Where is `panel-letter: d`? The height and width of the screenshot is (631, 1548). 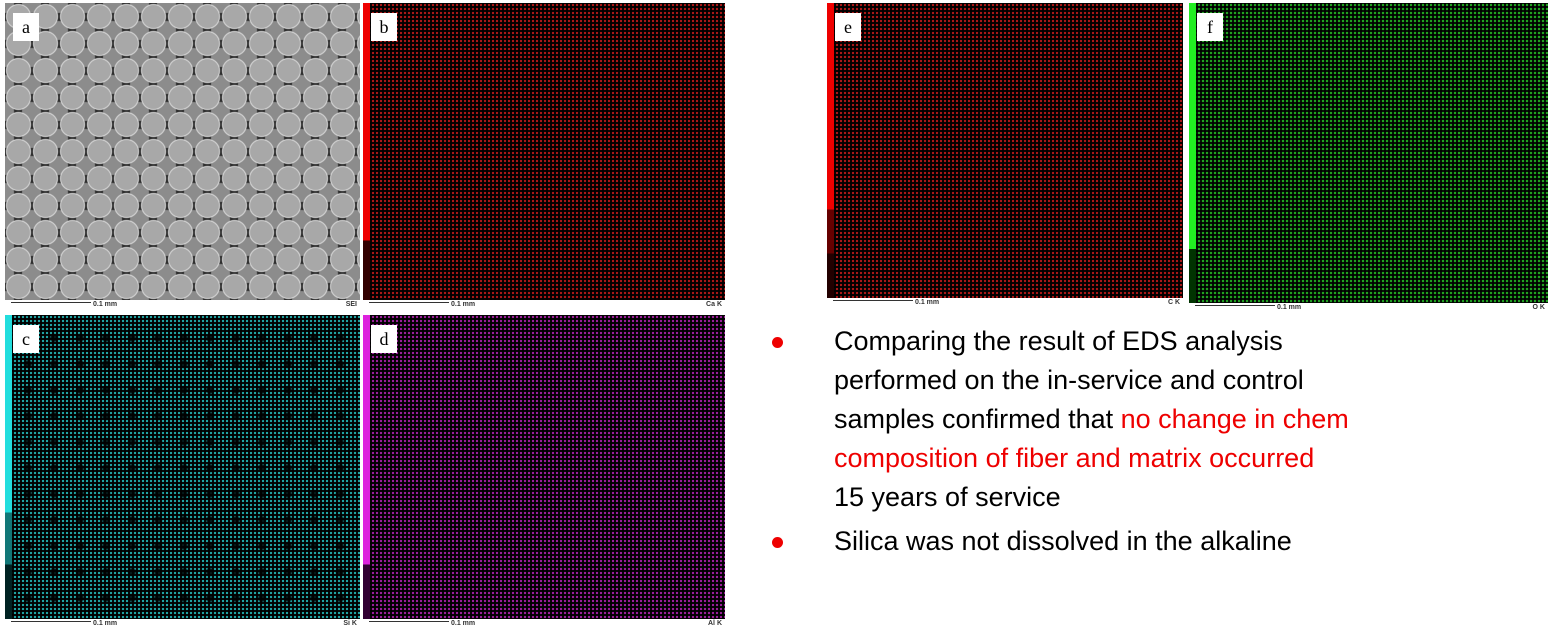
panel-letter: d is located at coordinates (384, 339).